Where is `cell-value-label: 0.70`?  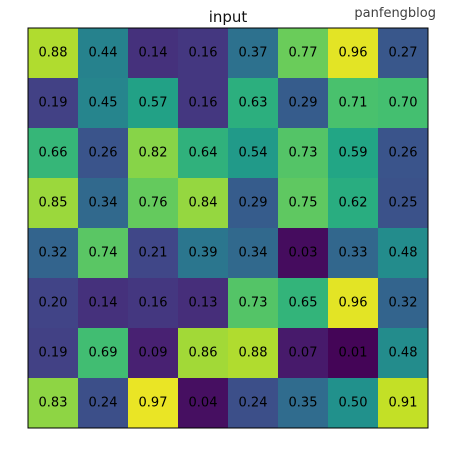
cell-value-label: 0.70 is located at coordinates (403, 103).